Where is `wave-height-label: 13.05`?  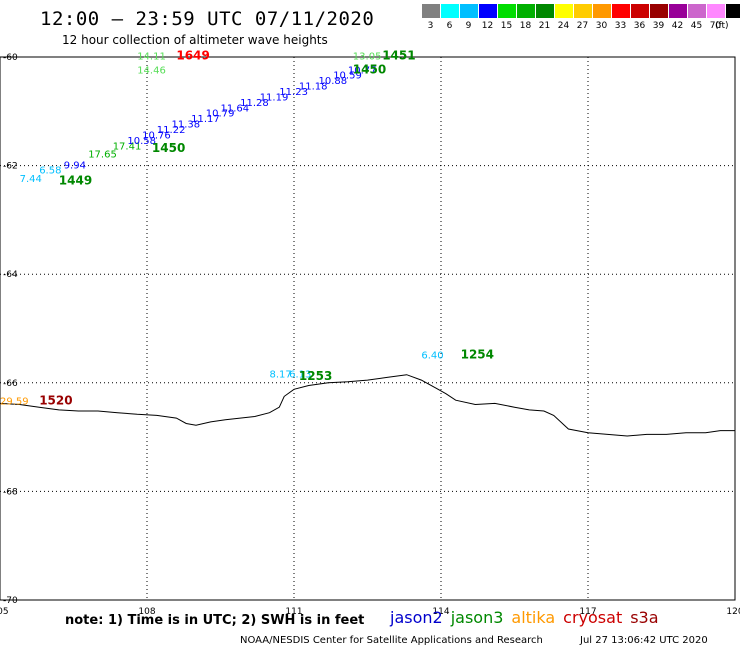 wave-height-label: 13.05 is located at coordinates (367, 57).